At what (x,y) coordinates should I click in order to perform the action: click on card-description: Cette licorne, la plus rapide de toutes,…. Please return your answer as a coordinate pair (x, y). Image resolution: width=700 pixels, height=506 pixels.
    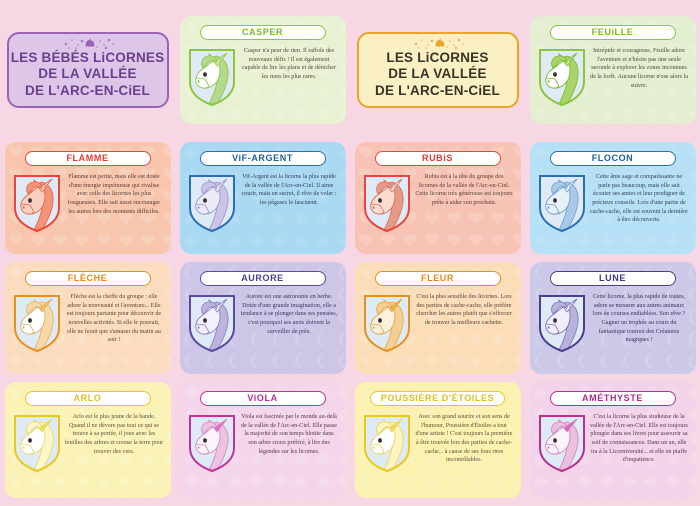
    Looking at the image, I should click on (639, 319).